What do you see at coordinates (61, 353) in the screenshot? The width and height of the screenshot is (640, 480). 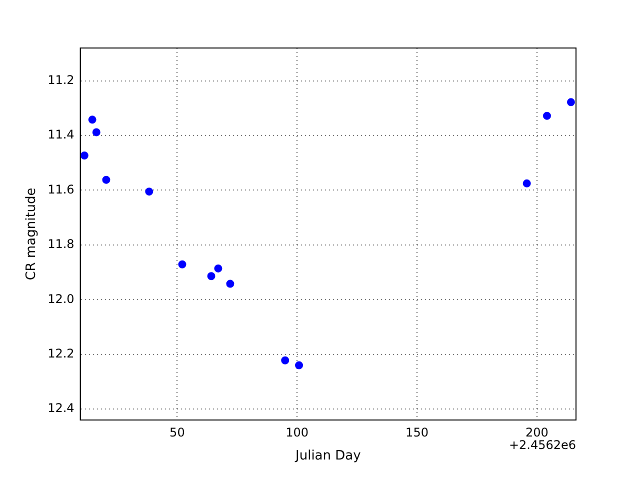 I see `y-tick-label: 12.2` at bounding box center [61, 353].